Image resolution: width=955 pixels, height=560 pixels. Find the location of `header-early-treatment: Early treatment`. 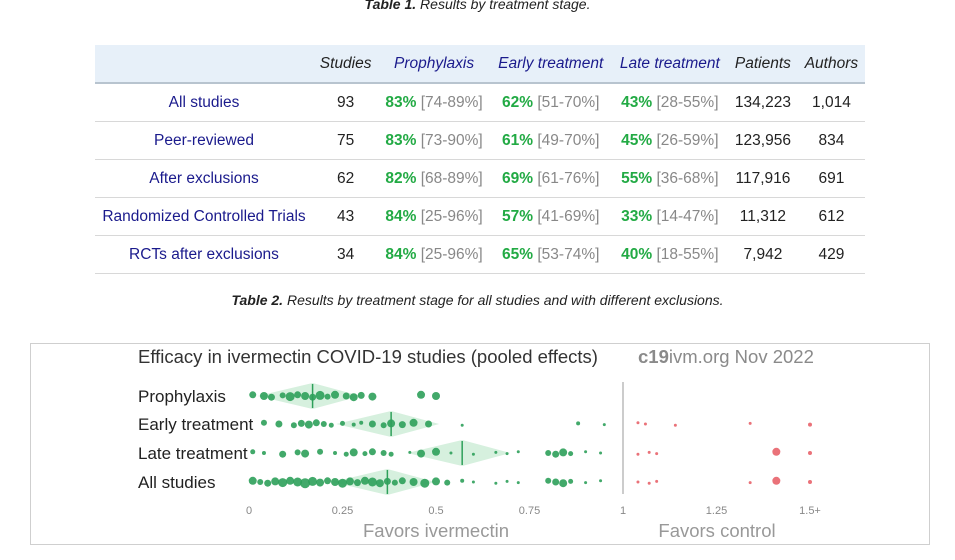

header-early-treatment: Early treatment is located at coordinates (550, 64).